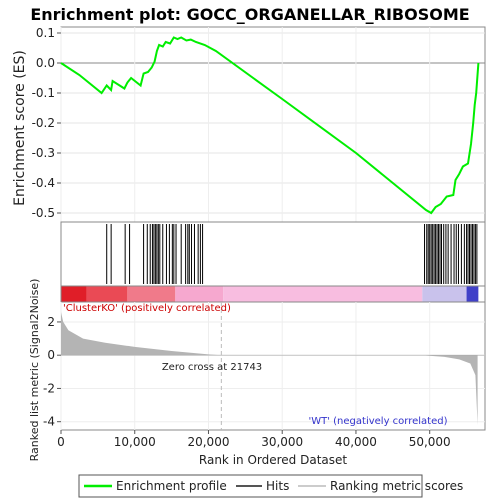 This screenshot has width=500, height=500. What do you see at coordinates (43, 183) in the screenshot?
I see `es-tick-label: -0.4` at bounding box center [43, 183].